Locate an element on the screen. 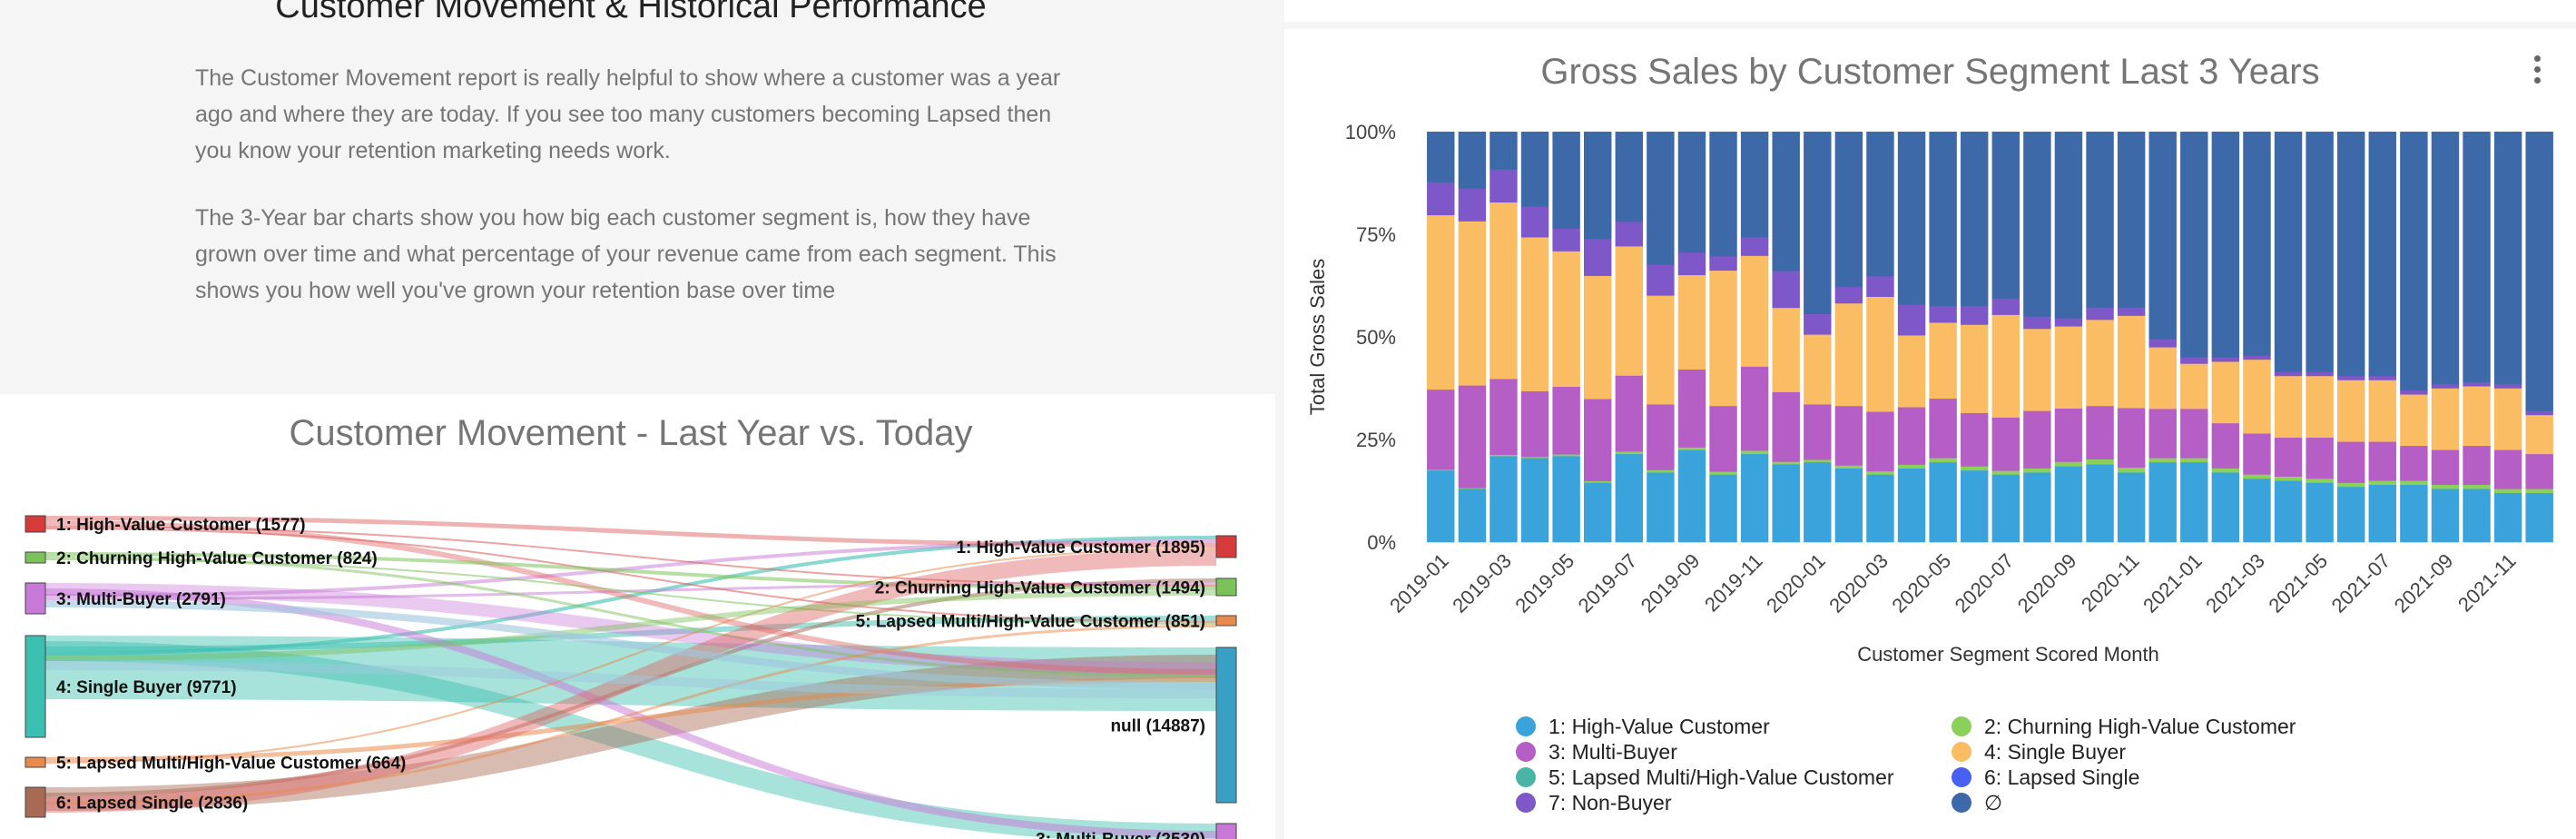  legend-item: 6: Lapsed Single is located at coordinates (2045, 777).